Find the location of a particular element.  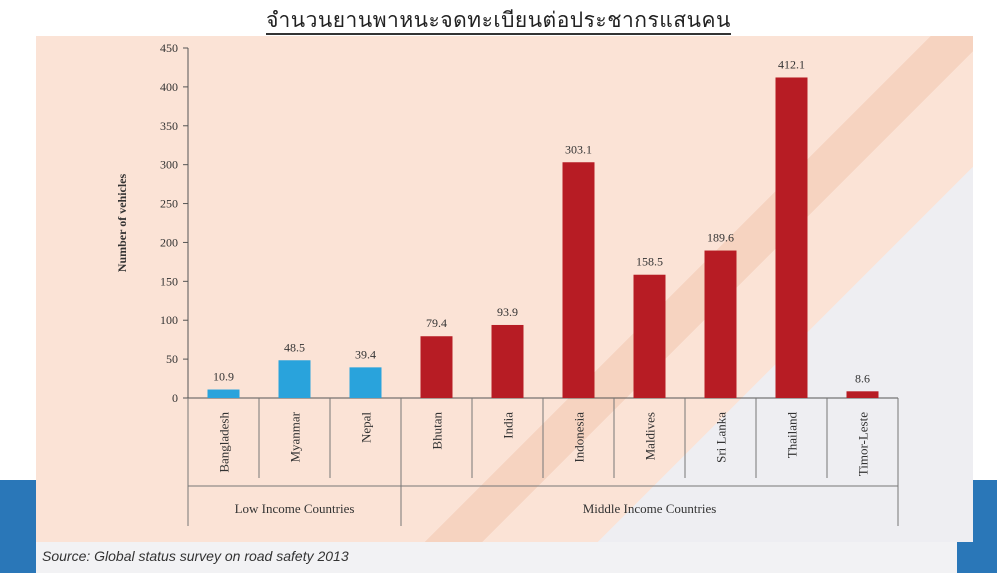

bar-indonesia is located at coordinates (578, 280).